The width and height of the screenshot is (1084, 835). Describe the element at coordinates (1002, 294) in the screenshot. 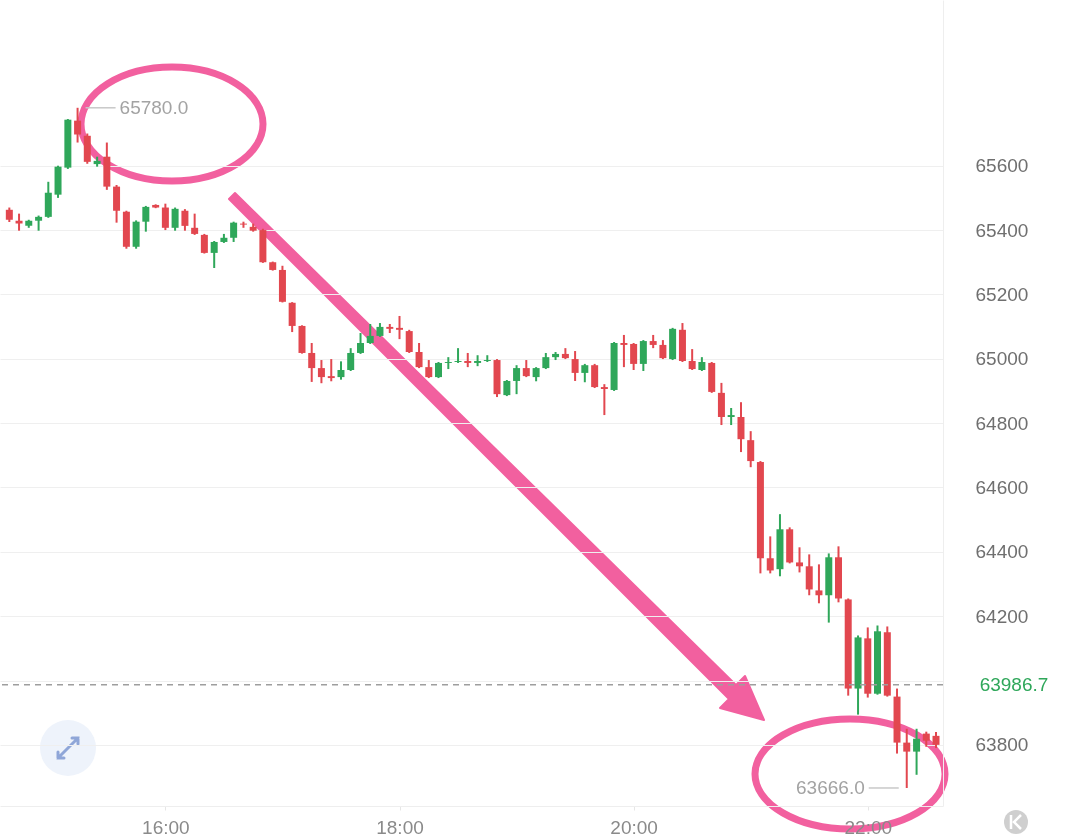

I see `y-tick-label: 65200` at that location.